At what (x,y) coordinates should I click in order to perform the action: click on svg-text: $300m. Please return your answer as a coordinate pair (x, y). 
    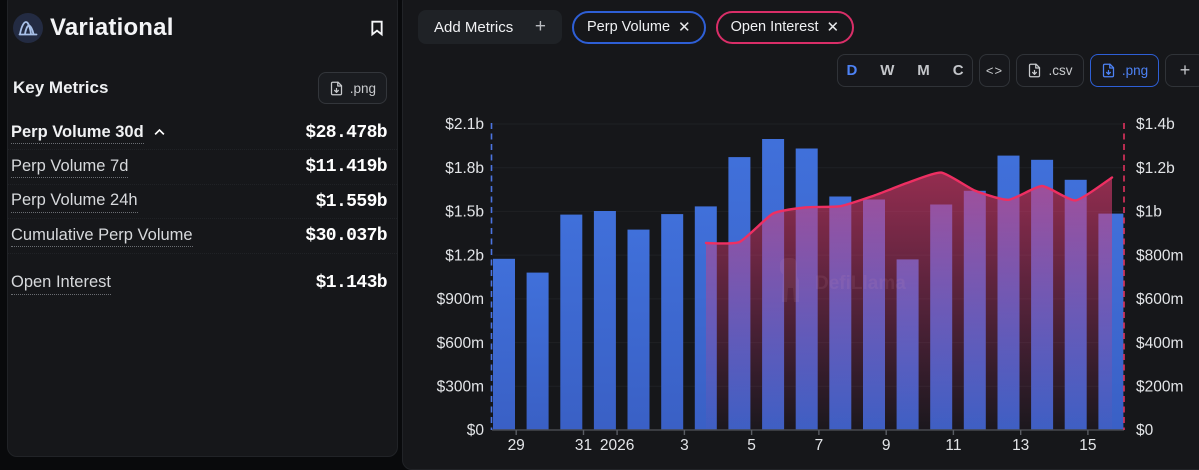
    Looking at the image, I should click on (460, 387).